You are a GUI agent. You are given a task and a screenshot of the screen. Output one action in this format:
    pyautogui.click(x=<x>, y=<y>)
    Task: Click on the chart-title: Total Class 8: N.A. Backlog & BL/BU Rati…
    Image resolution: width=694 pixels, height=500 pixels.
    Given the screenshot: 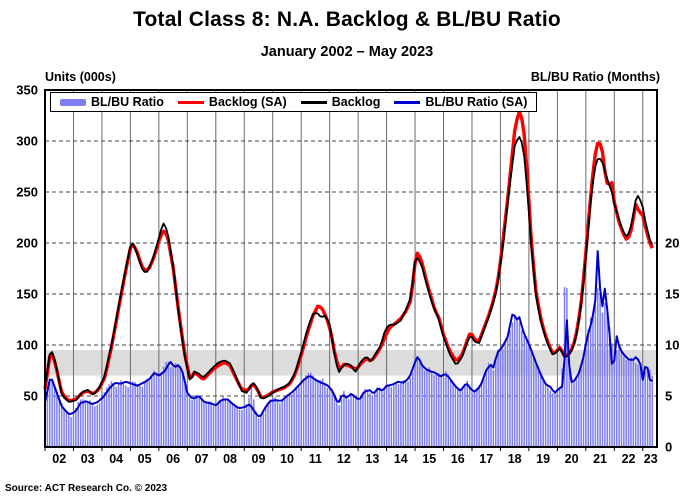 What is the action you would take?
    pyautogui.click(x=347, y=19)
    